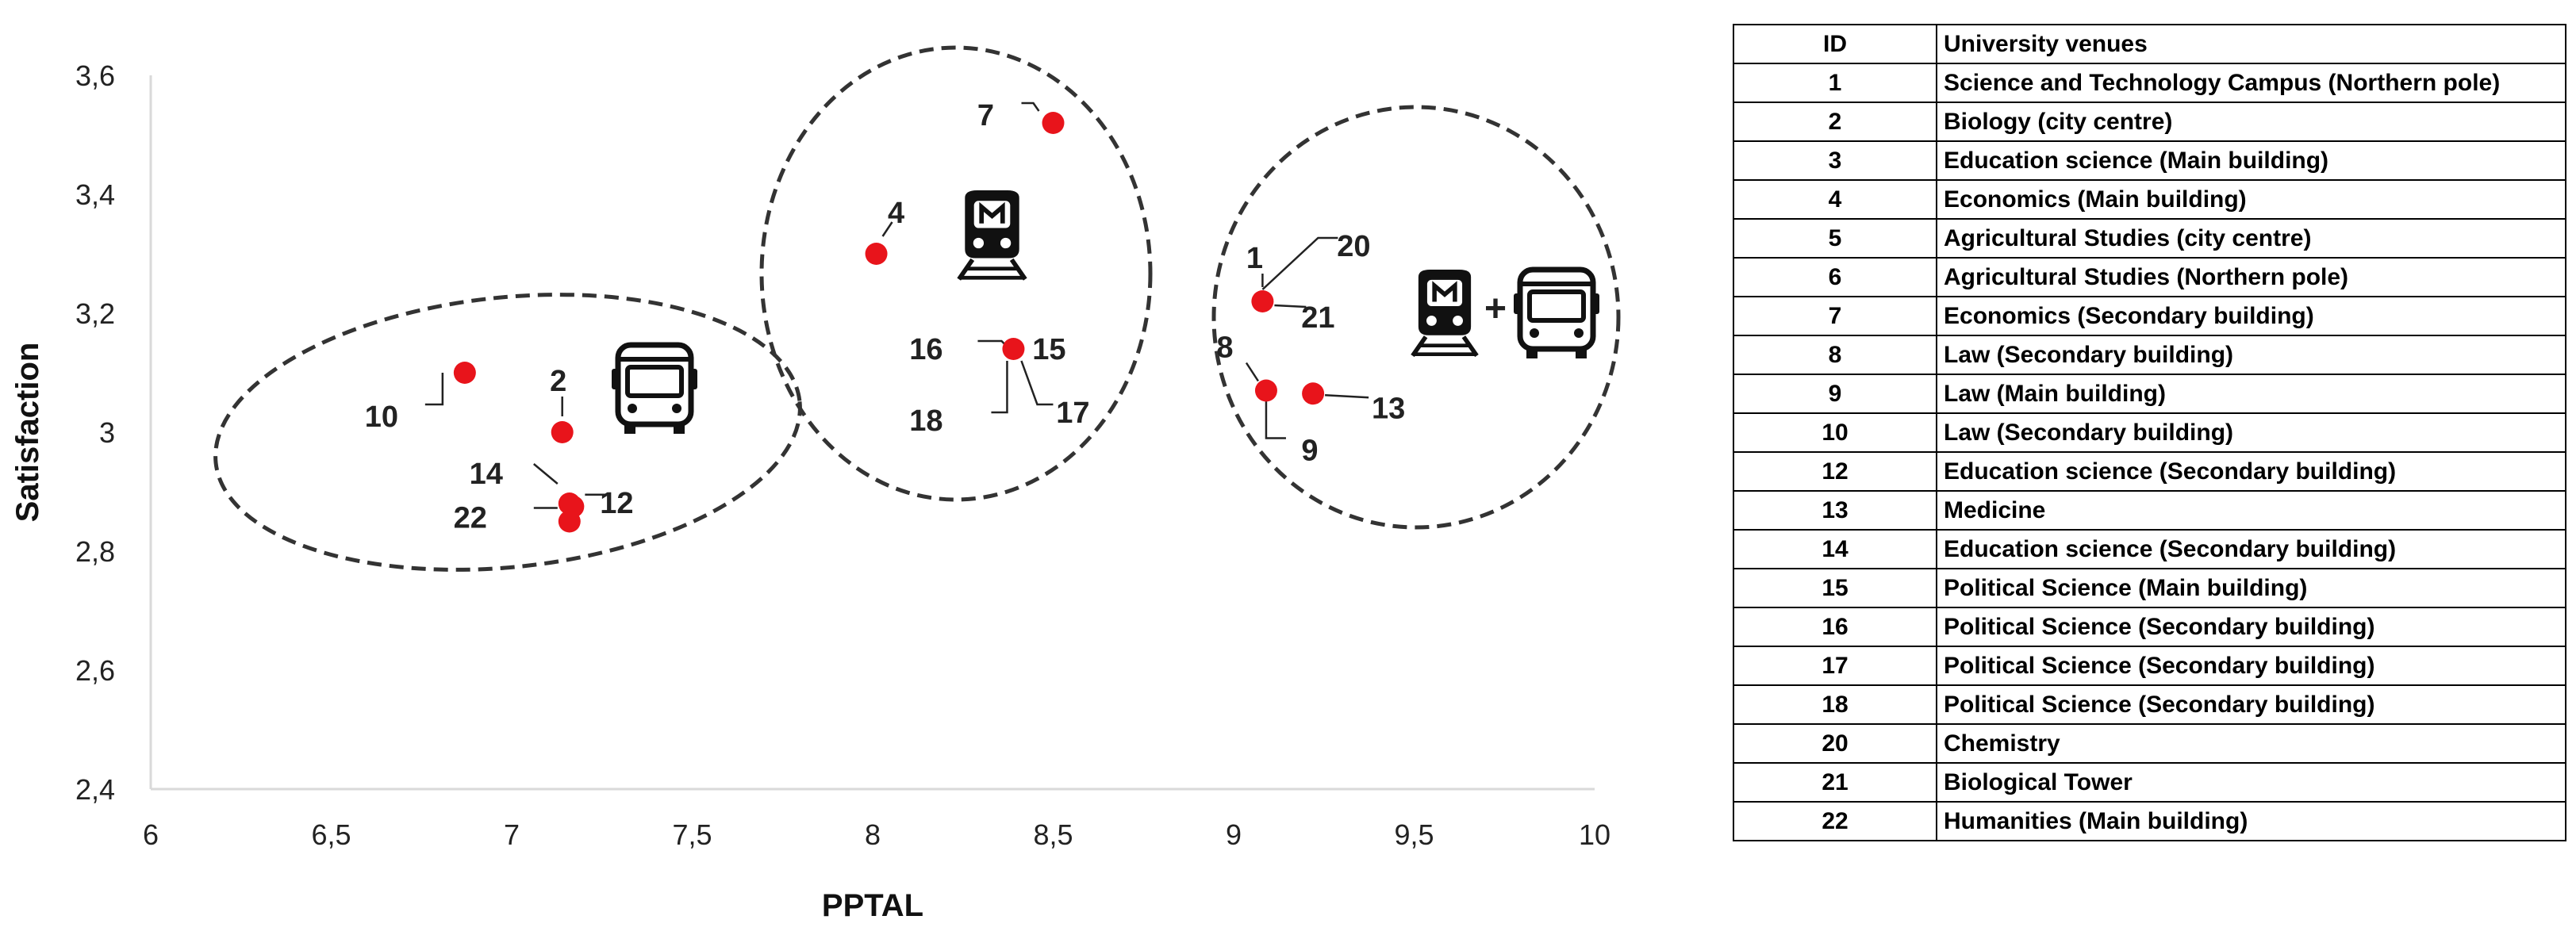 This screenshot has height=935, width=2576. I want to click on table-row: 13 Medicine, so click(2149, 511).